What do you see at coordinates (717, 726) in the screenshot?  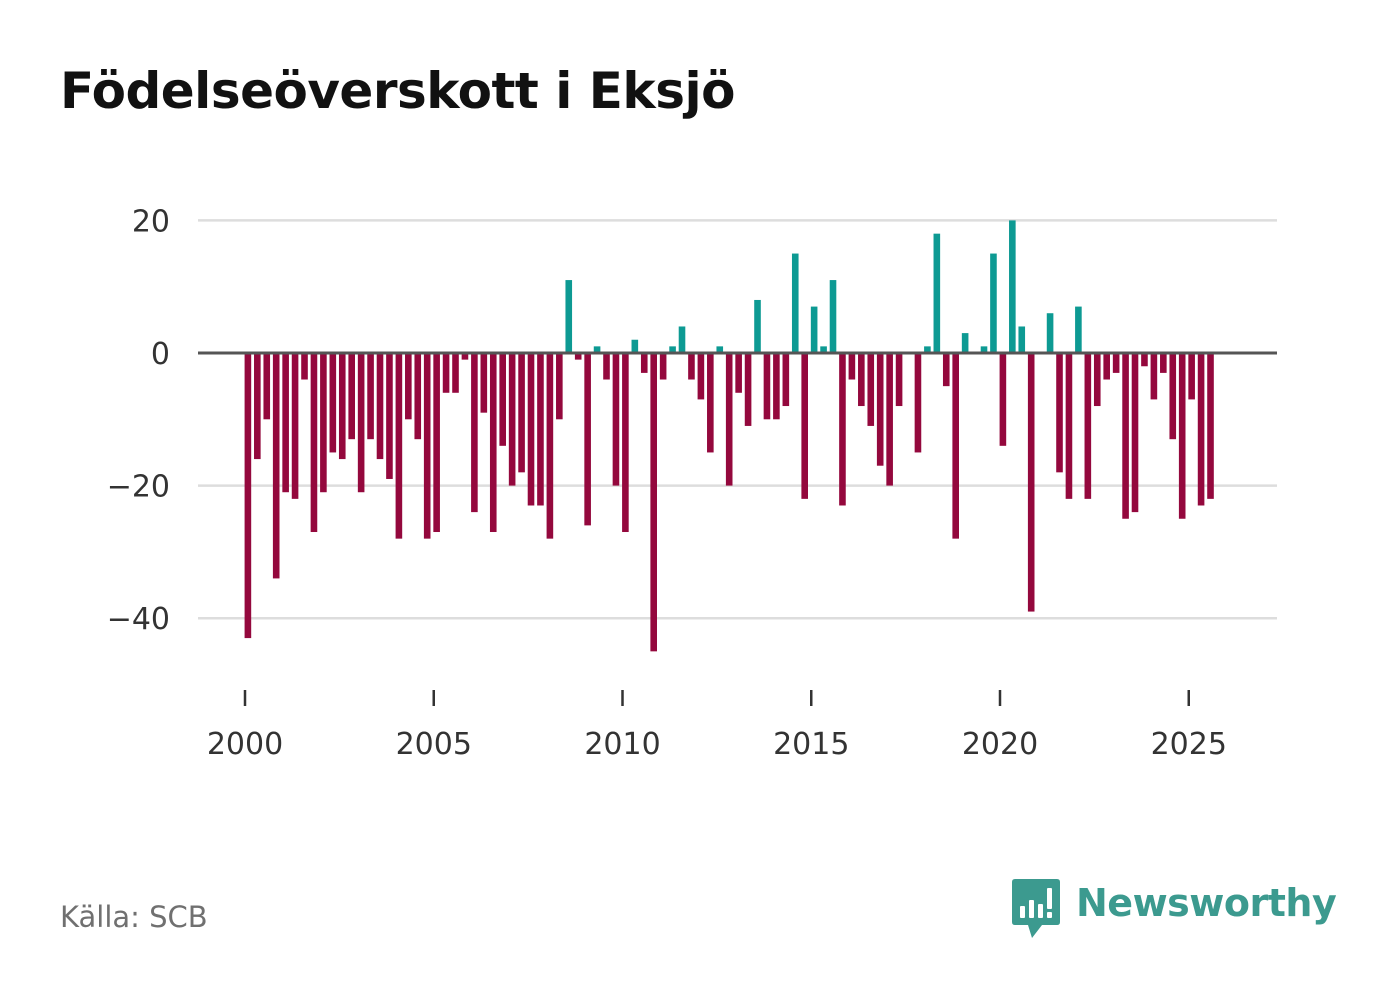 I see `x-axis: 2000 2005 2010 2015 2020 2025` at bounding box center [717, 726].